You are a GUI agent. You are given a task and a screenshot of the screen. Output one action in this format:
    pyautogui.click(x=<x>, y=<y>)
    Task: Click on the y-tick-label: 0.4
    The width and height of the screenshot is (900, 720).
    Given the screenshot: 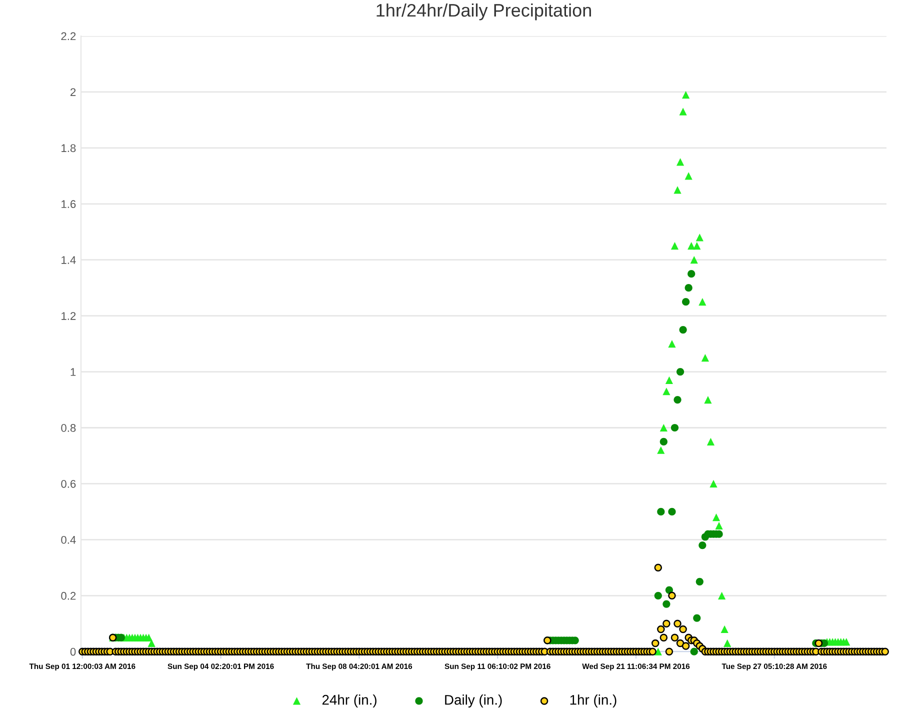 What is the action you would take?
    pyautogui.click(x=68, y=540)
    